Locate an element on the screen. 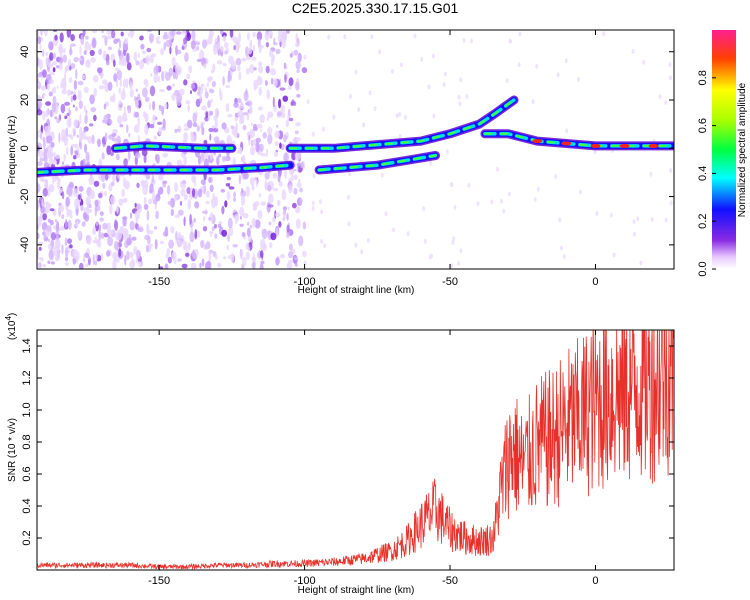  y-tick-label: 20 is located at coordinates (25, 100).